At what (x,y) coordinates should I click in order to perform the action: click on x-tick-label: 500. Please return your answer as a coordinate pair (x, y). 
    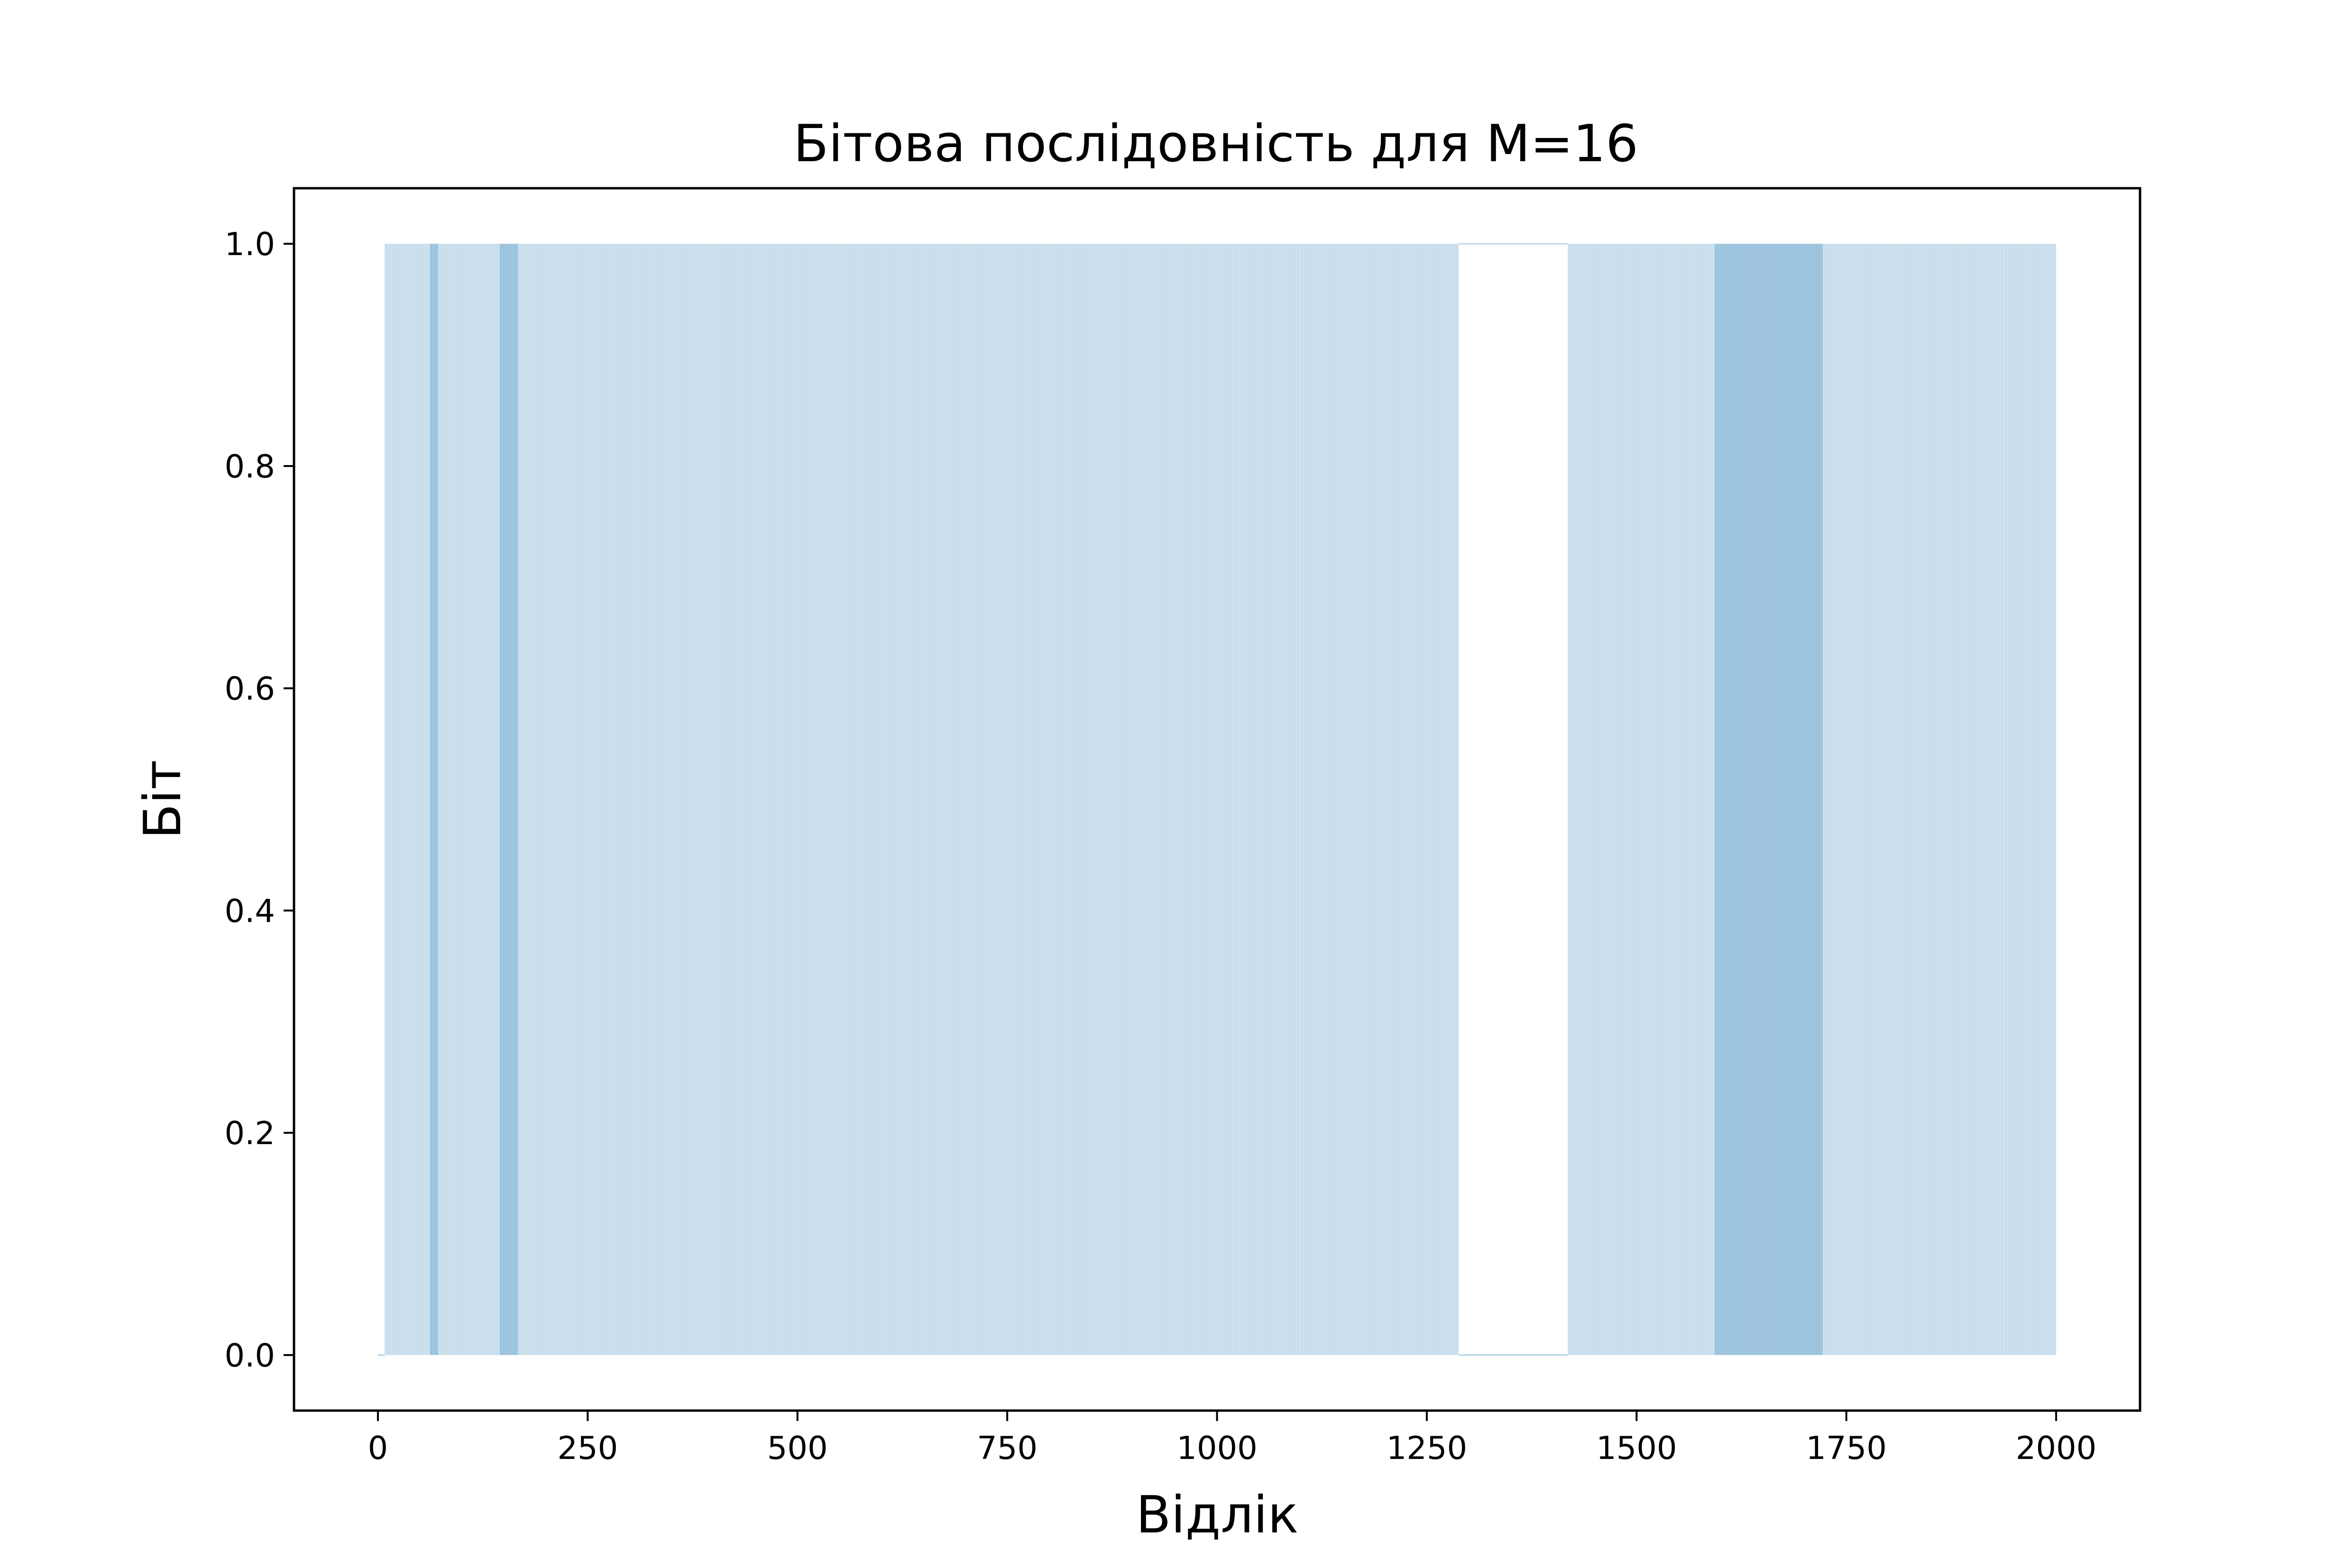
    Looking at the image, I should click on (797, 1448).